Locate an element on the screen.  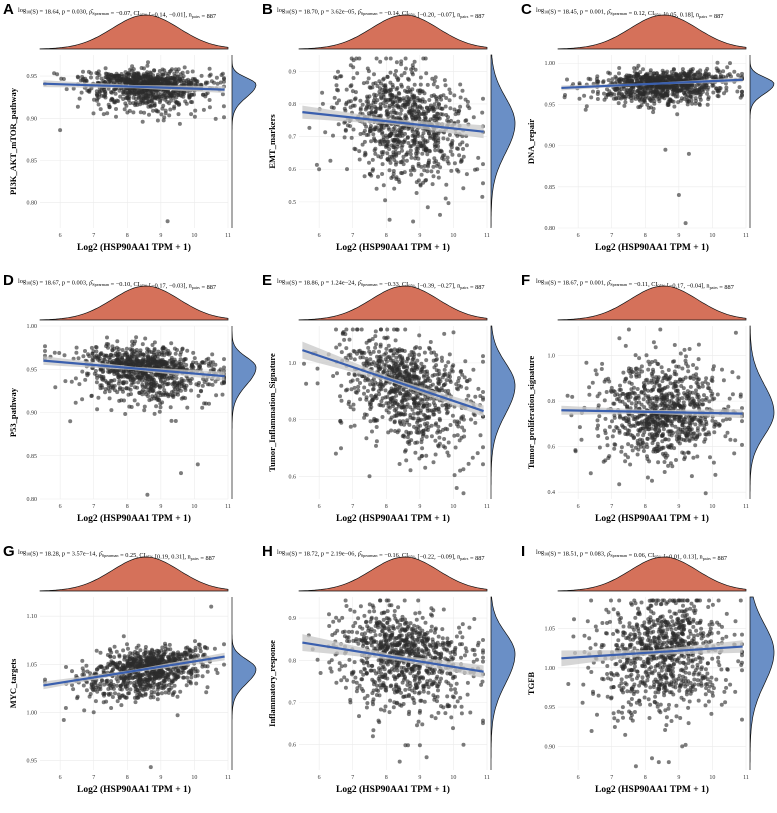
trend-line is located at coordinates (652, 84).